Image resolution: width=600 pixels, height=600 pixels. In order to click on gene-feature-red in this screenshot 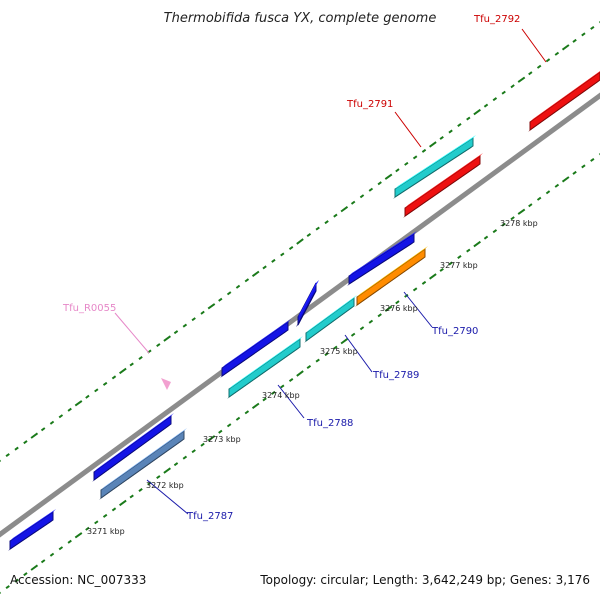, I will do `click(564, 101)`.